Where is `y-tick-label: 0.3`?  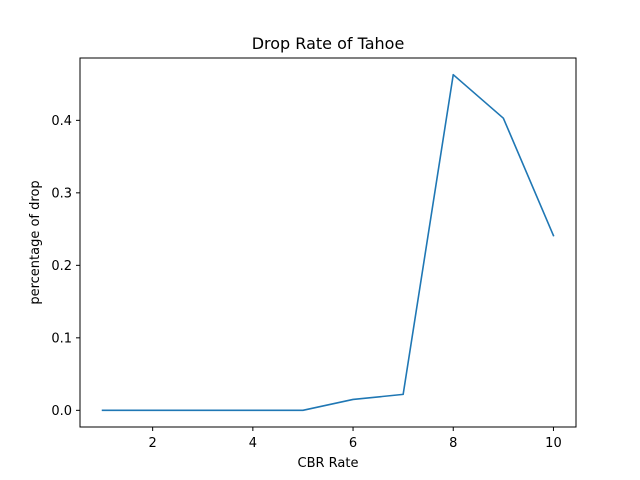
y-tick-label: 0.3 is located at coordinates (61, 193).